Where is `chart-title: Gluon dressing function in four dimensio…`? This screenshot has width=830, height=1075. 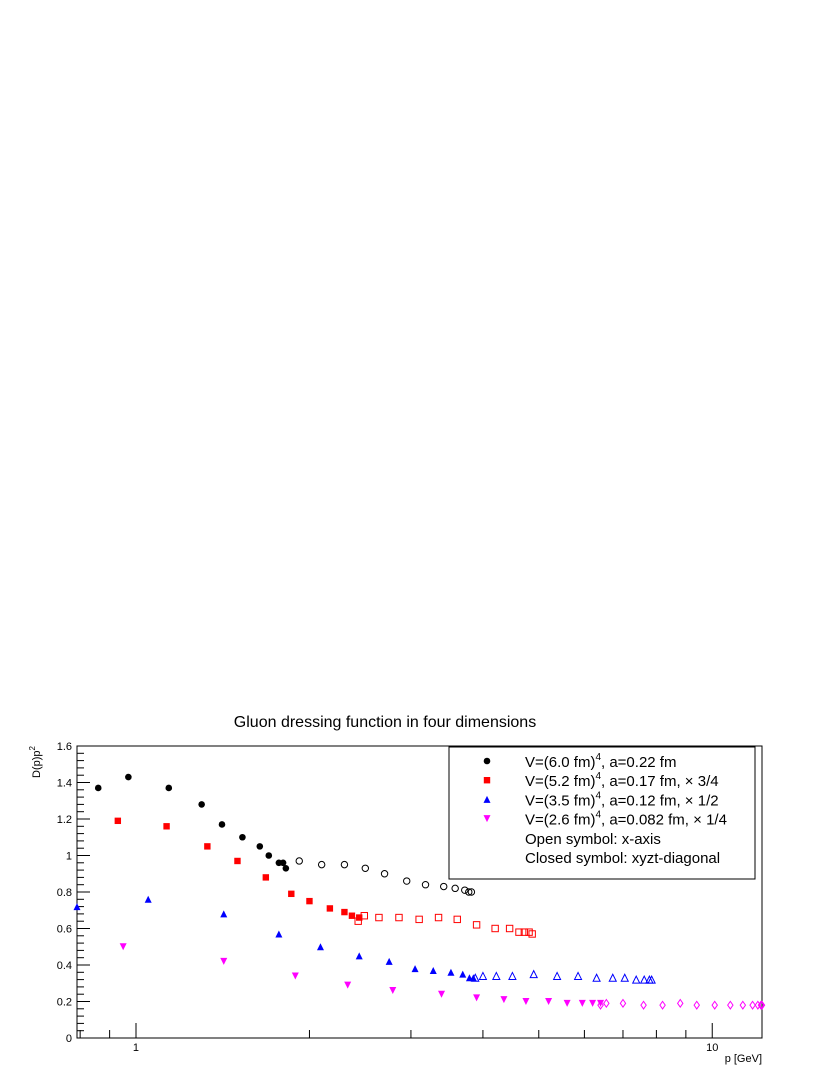
chart-title: Gluon dressing function in four dimensio… is located at coordinates (385, 722).